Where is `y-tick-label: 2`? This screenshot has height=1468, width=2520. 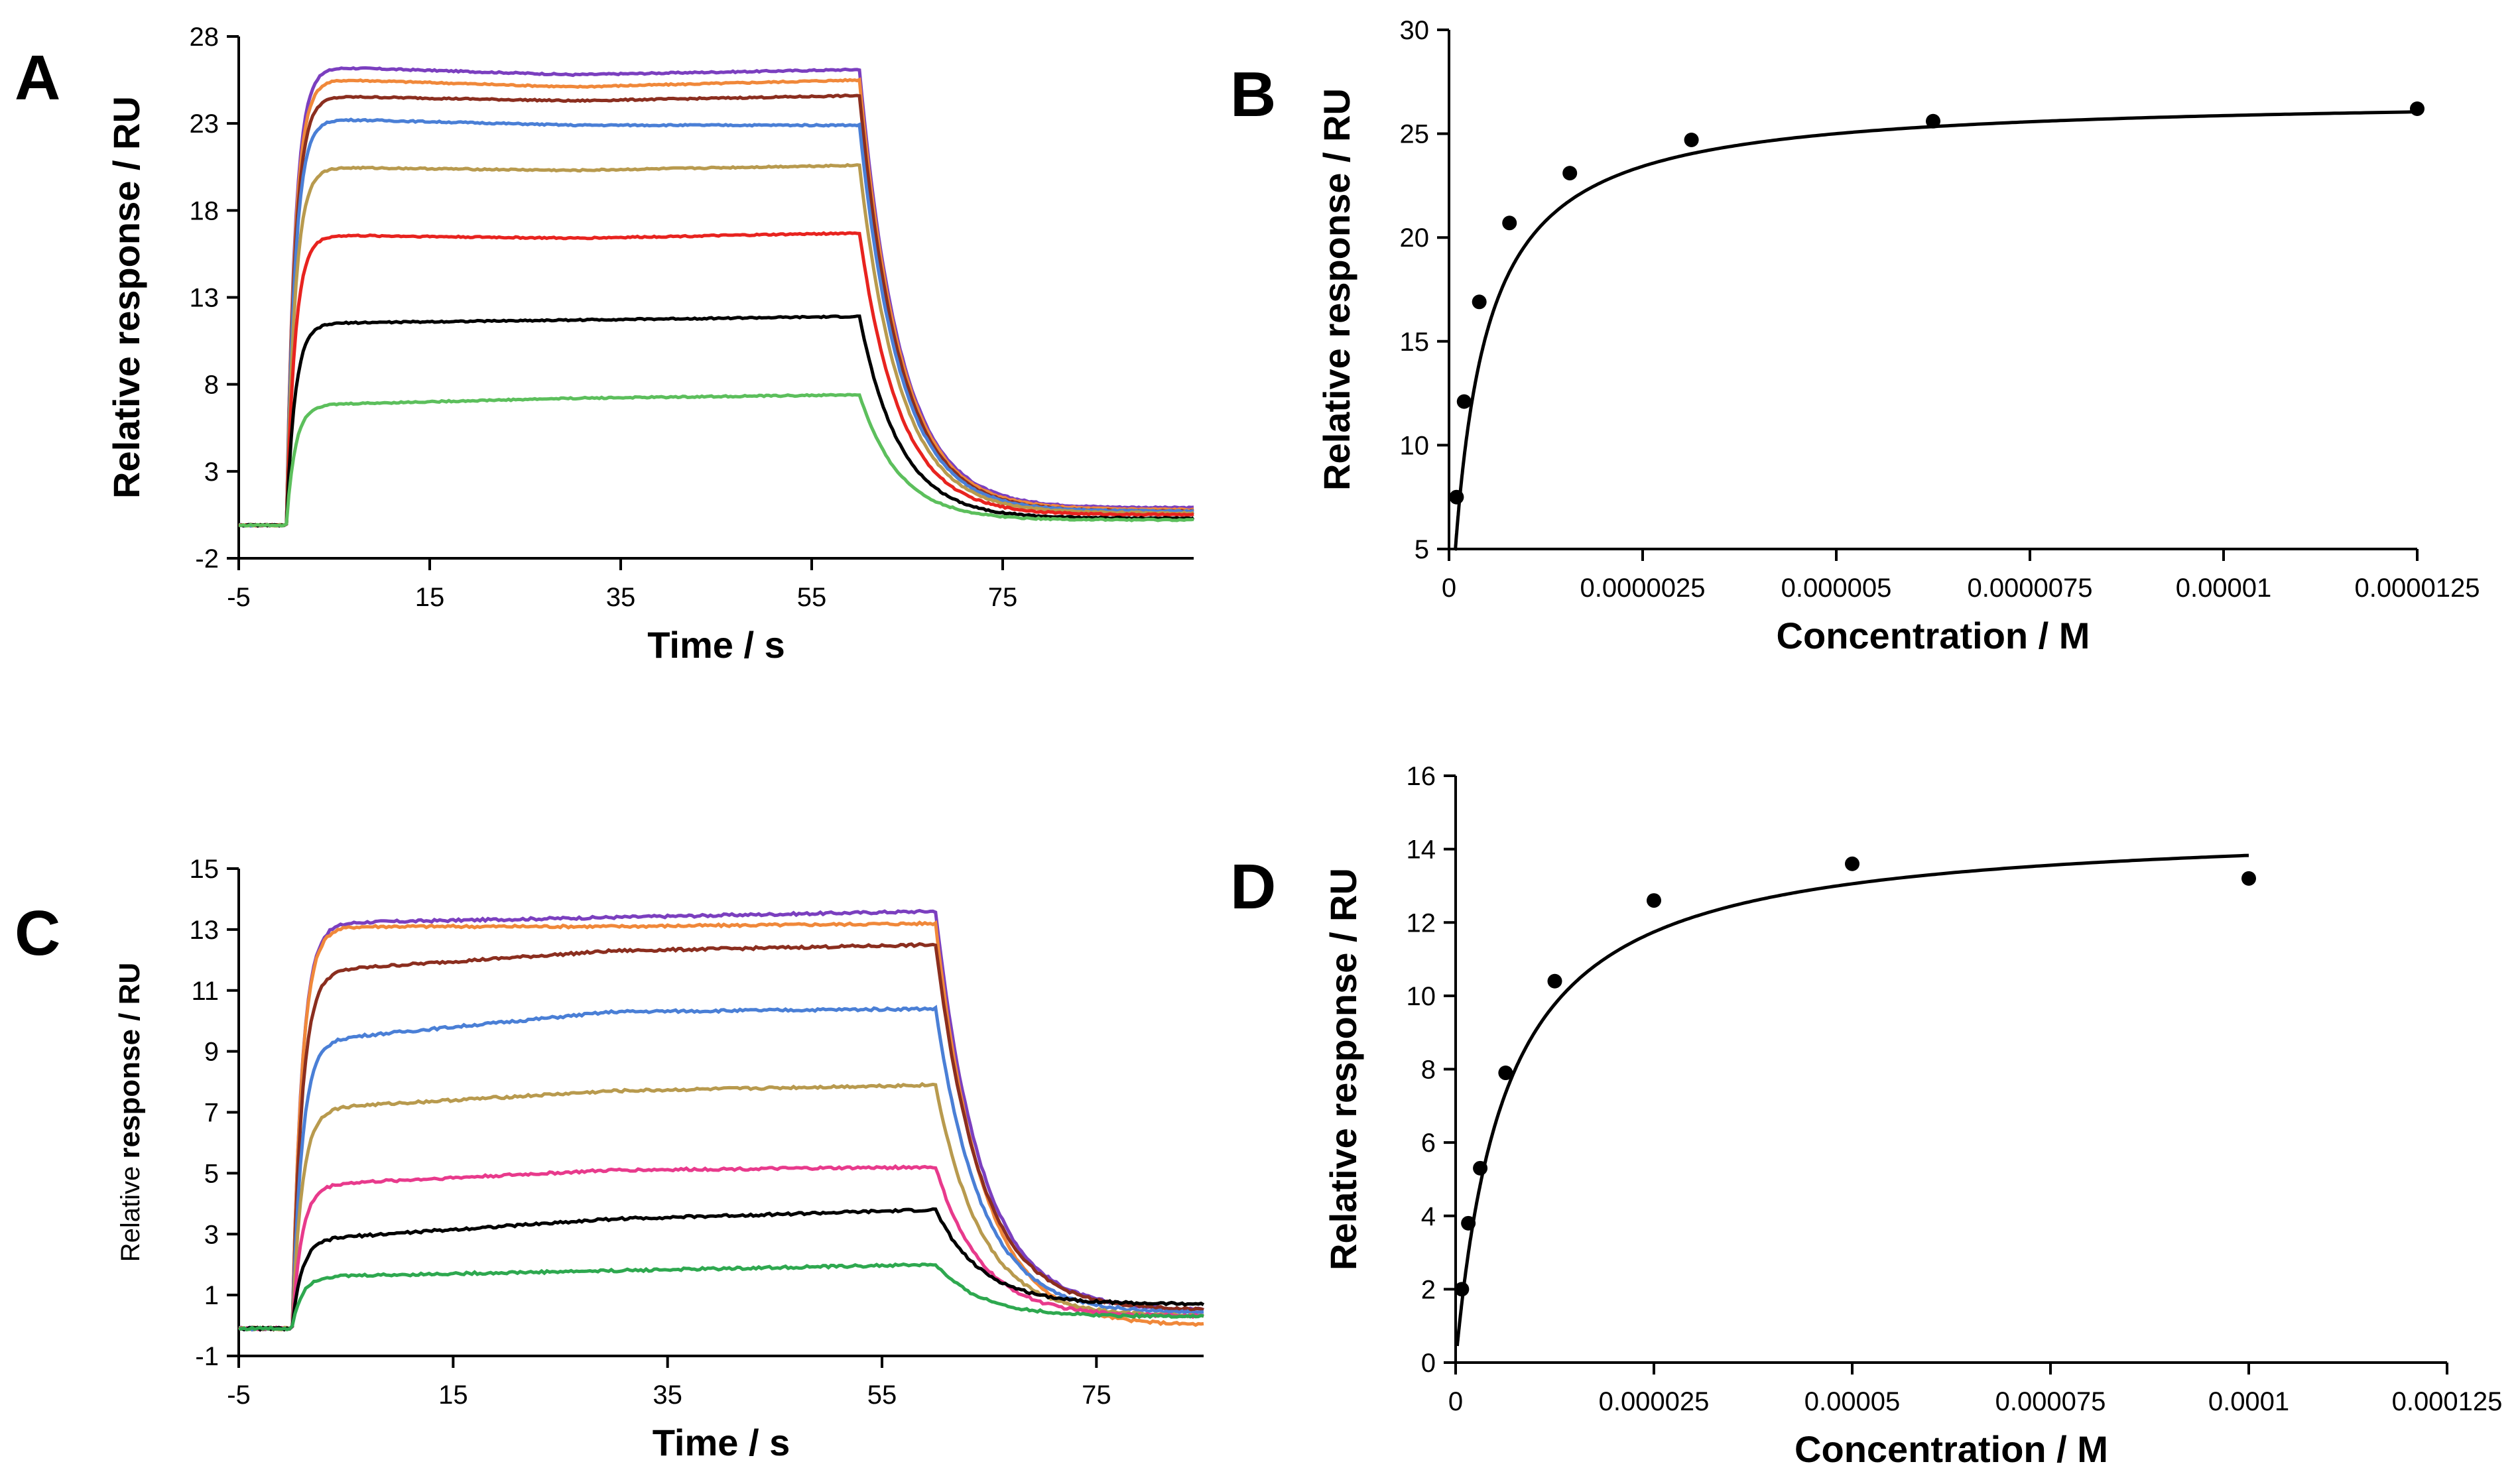 y-tick-label: 2 is located at coordinates (1428, 1289).